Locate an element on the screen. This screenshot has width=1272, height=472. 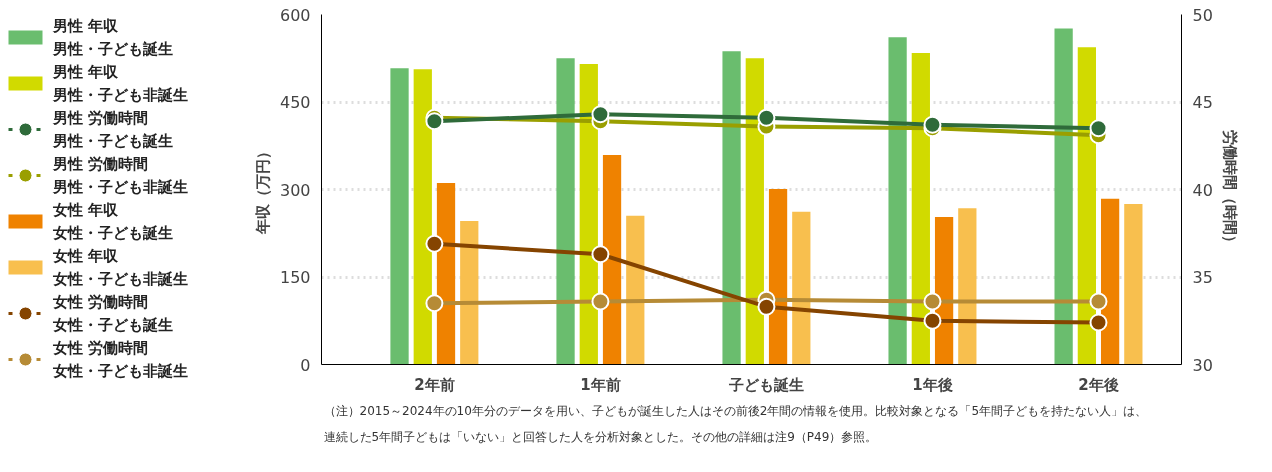
y2-tick-label: 40 is located at coordinates (1202, 190).